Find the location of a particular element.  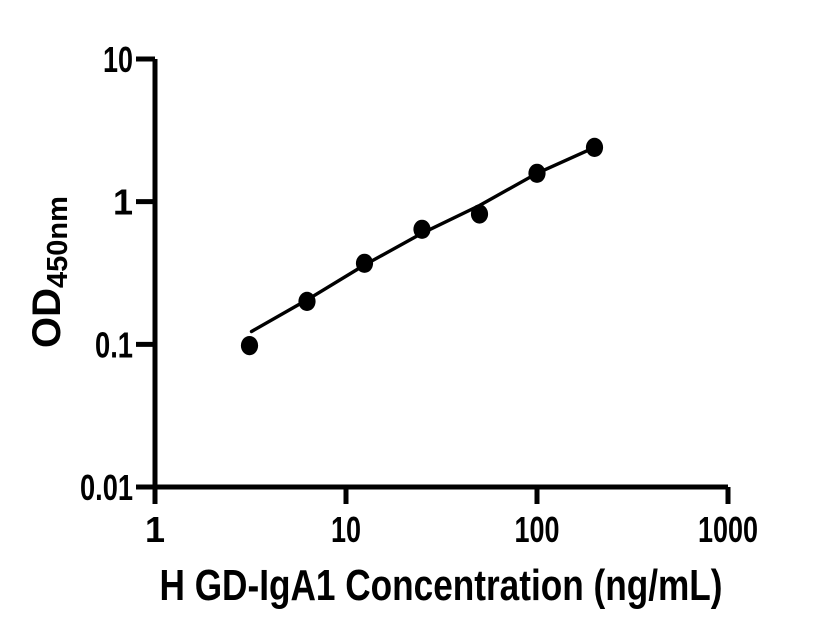

y-tick-label: 0.1 is located at coordinates (114, 344).